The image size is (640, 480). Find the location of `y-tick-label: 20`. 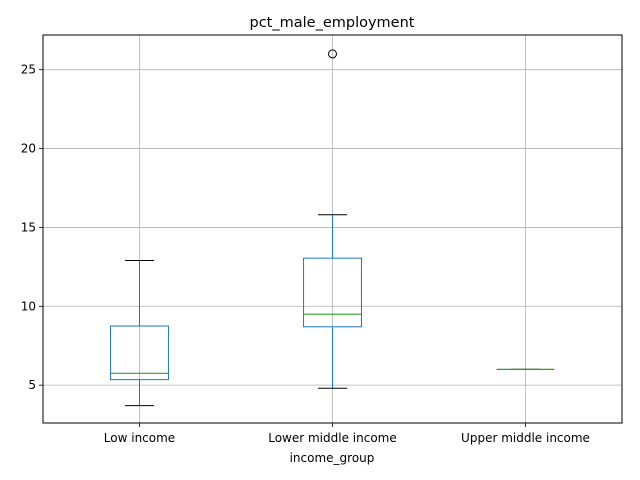

y-tick-label: 20 is located at coordinates (28, 149).